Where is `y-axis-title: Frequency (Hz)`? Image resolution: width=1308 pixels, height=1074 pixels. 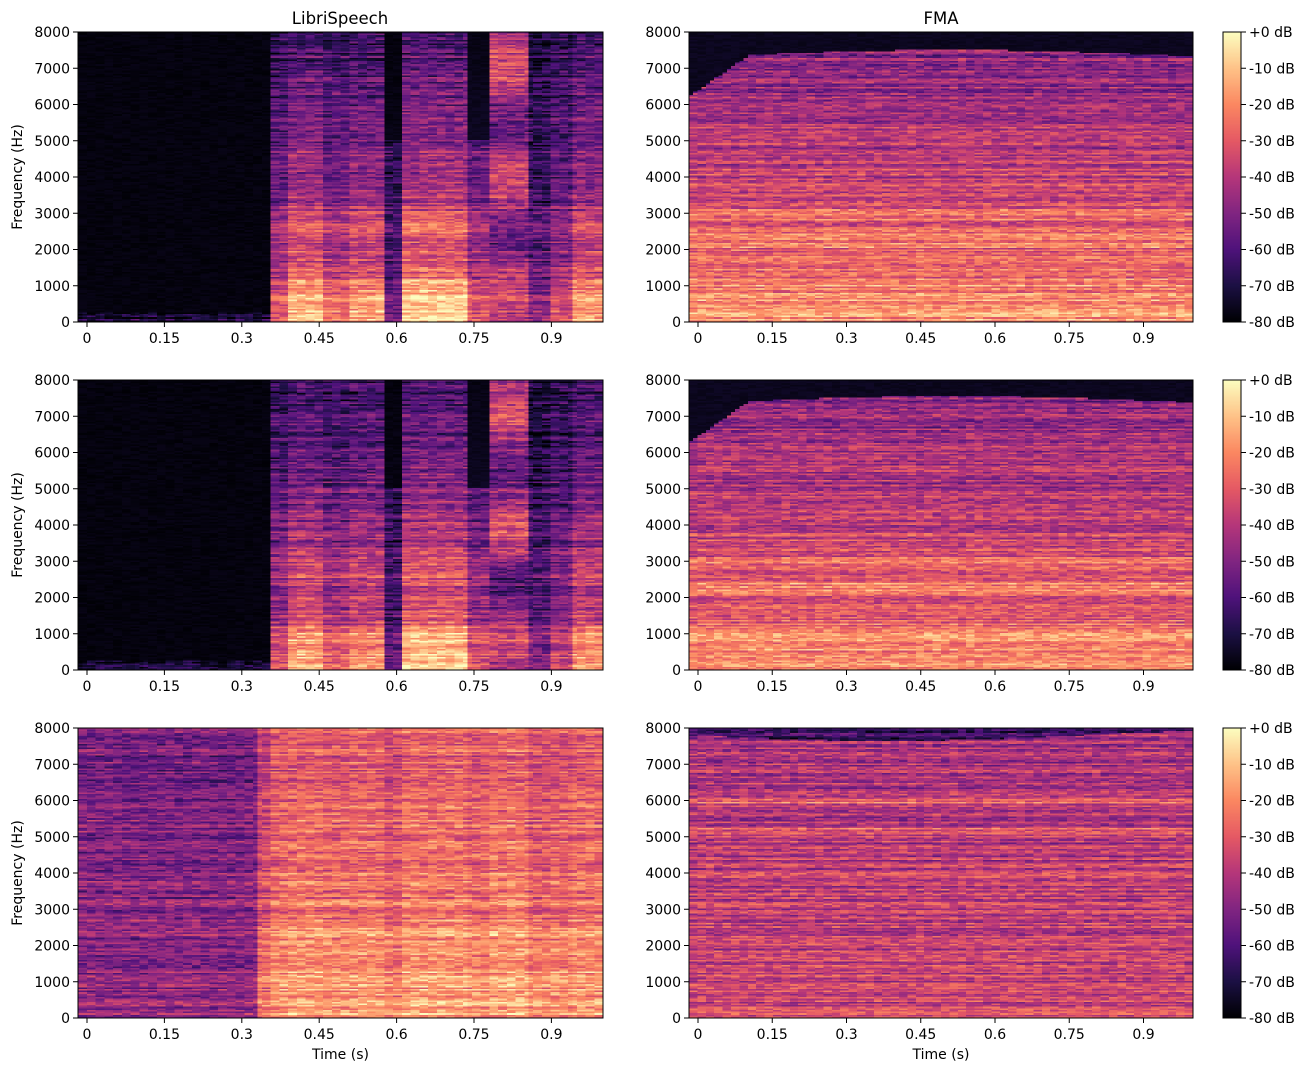
y-axis-title: Frequency (Hz) is located at coordinates (18, 873).